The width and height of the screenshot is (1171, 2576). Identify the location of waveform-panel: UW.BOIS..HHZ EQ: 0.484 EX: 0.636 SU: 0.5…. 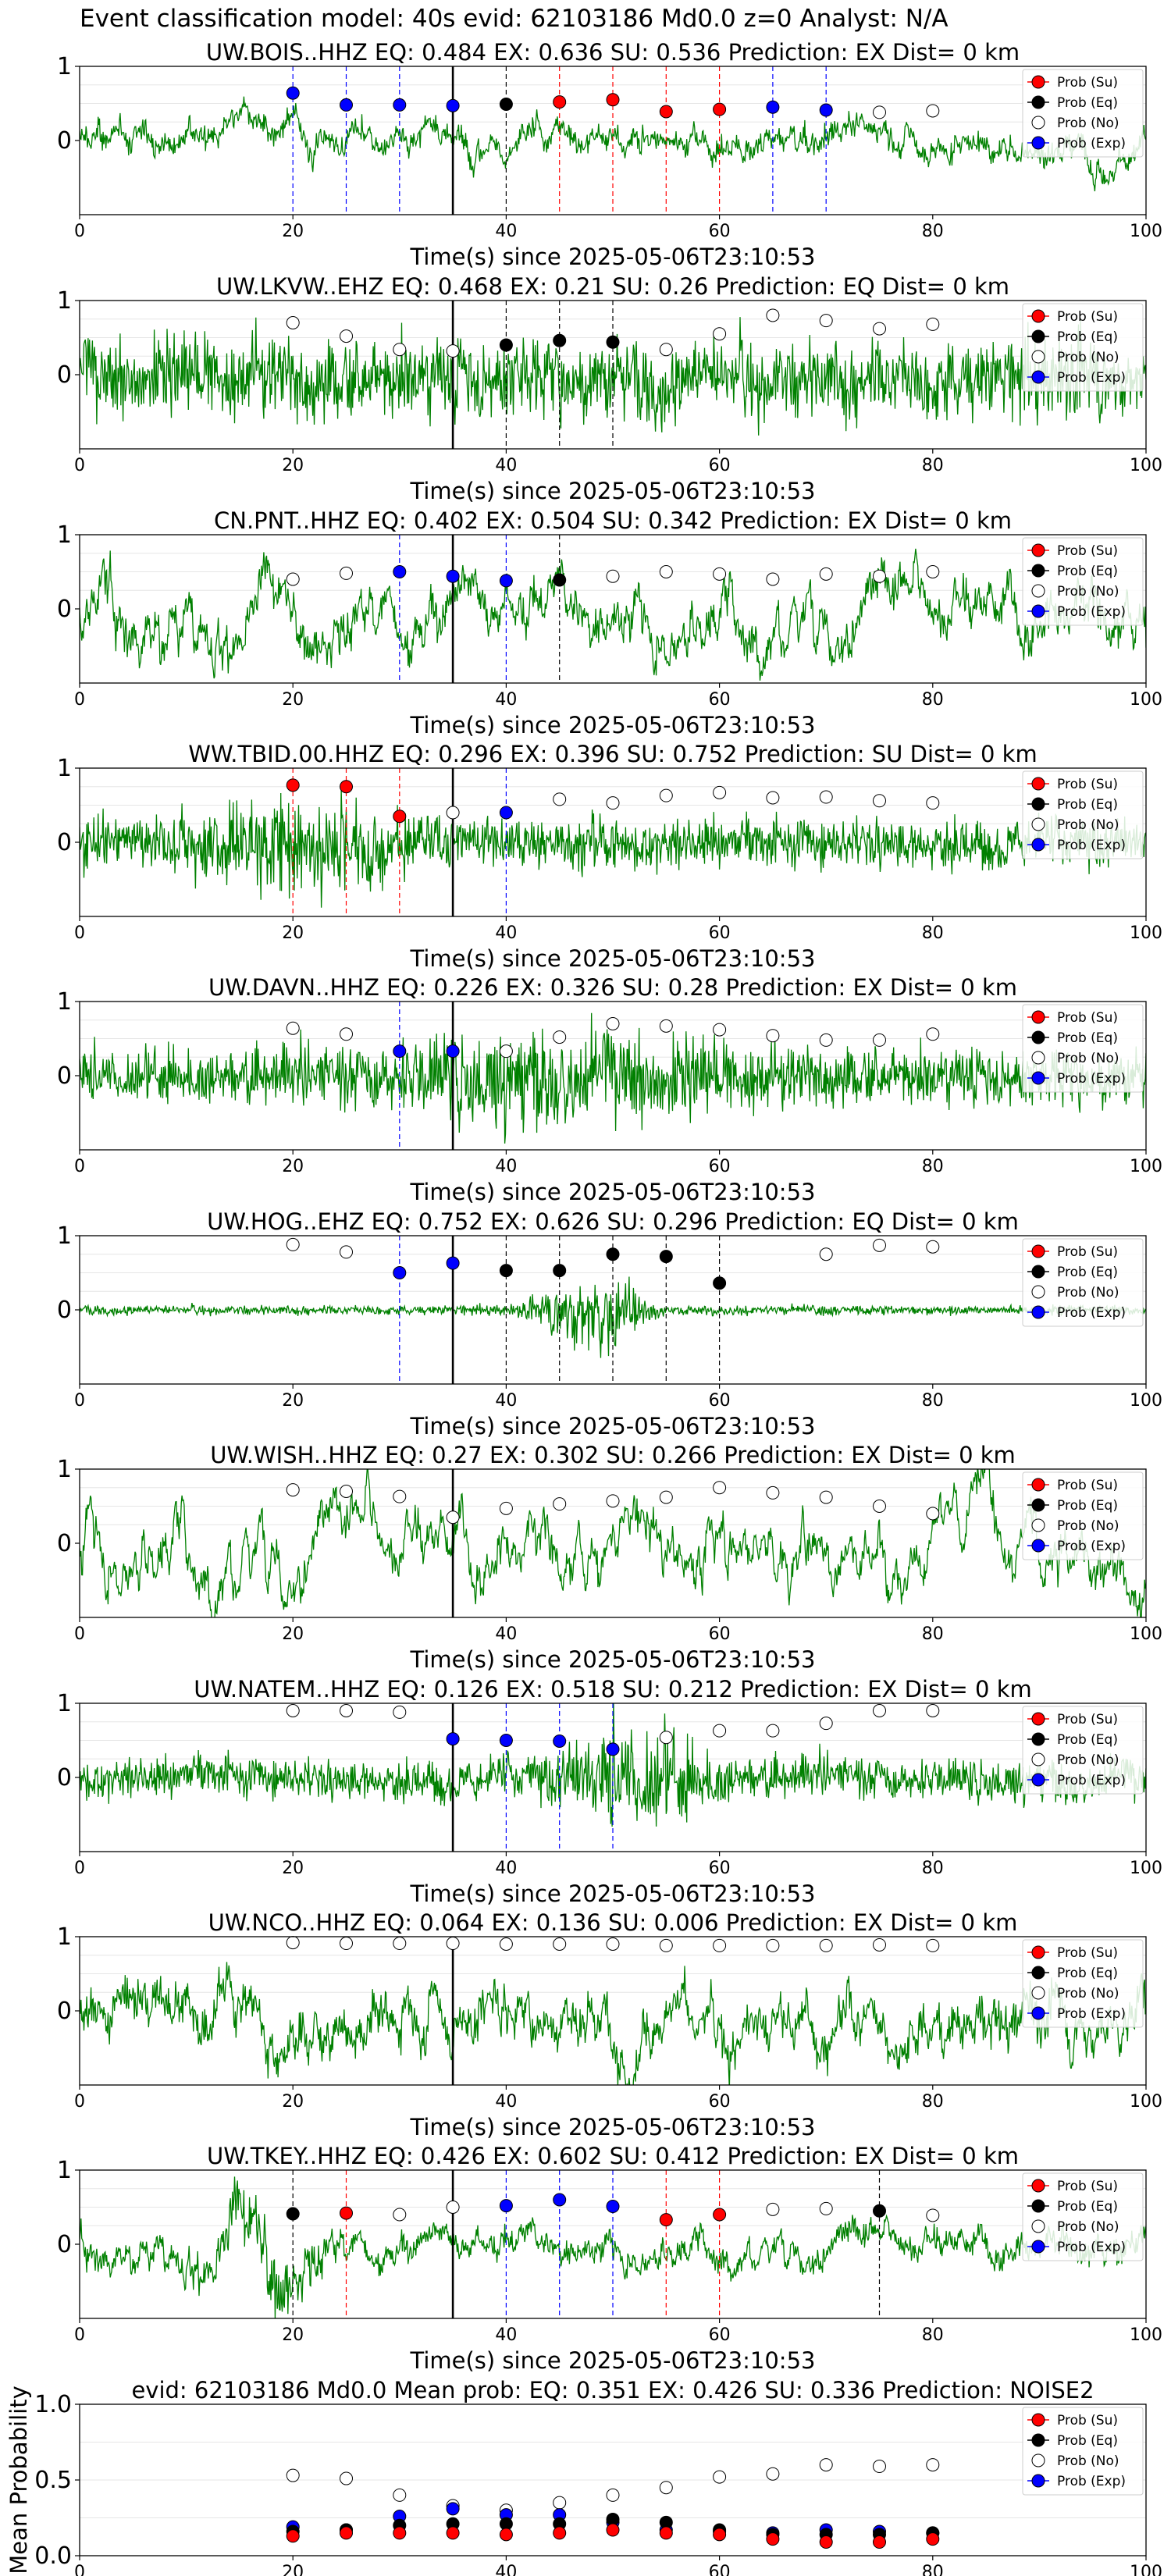
(609, 154).